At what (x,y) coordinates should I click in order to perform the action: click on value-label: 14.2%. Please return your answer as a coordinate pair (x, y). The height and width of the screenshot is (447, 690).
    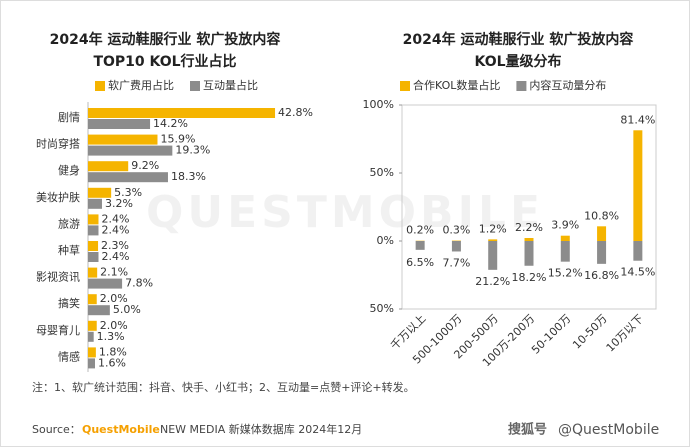
    Looking at the image, I should click on (170, 123).